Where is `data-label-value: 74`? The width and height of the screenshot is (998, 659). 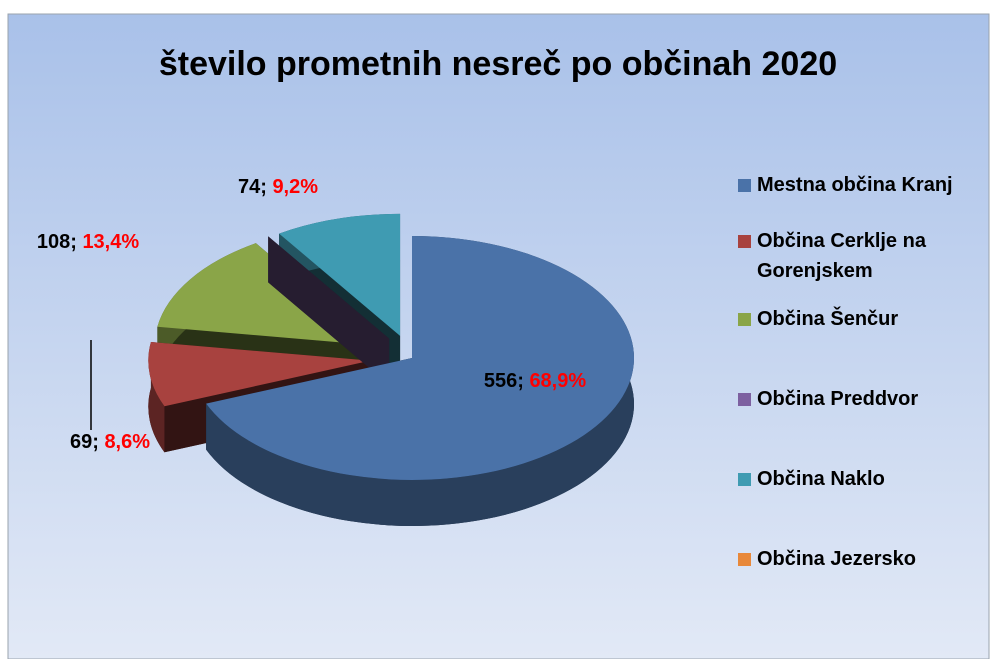 data-label-value: 74 is located at coordinates (249, 187).